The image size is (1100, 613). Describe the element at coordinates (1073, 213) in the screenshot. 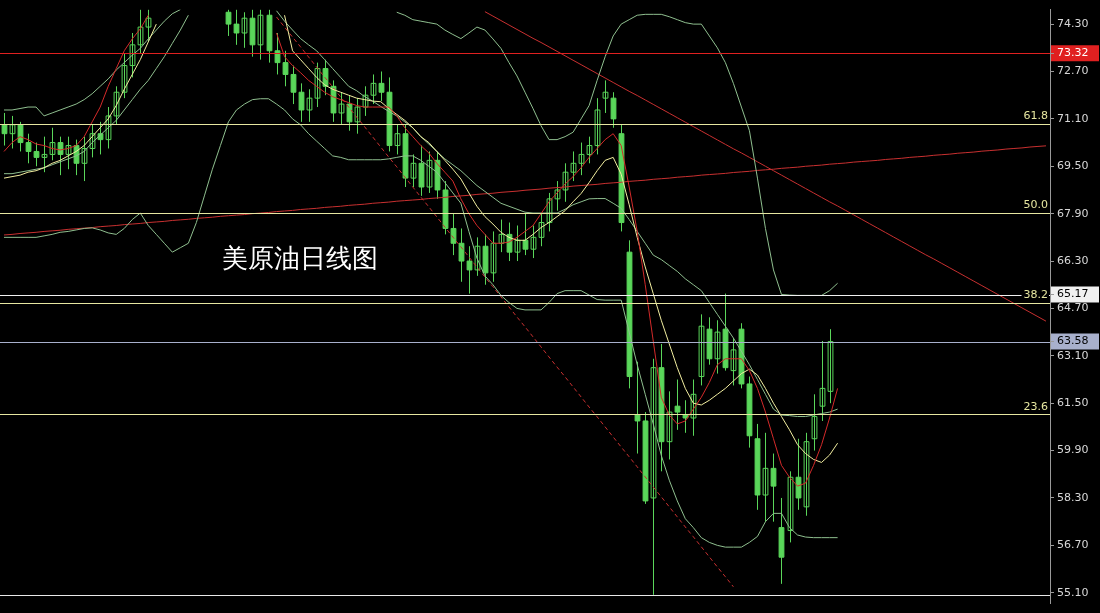

I see `y-tick-label: 67.90` at that location.